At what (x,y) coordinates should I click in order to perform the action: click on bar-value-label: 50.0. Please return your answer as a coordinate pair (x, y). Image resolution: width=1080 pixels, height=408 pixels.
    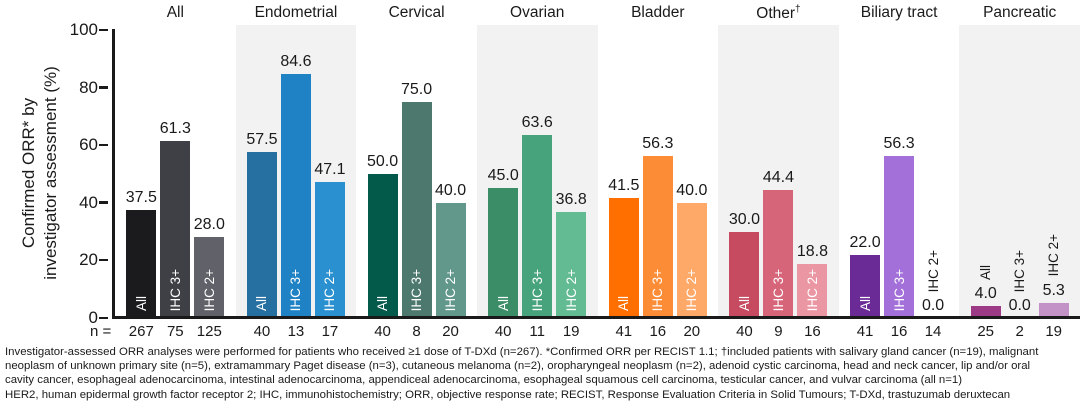
    Looking at the image, I should click on (382, 161).